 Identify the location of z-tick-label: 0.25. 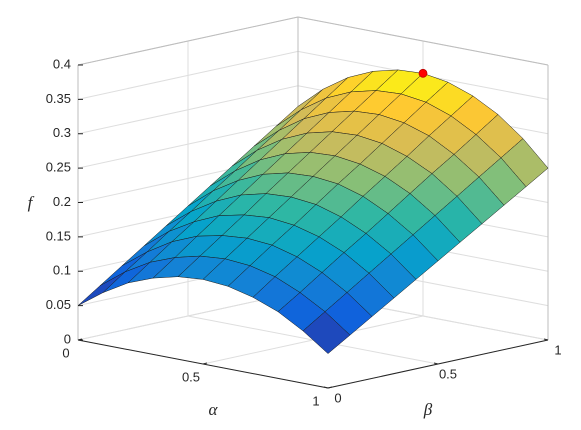
(58, 167).